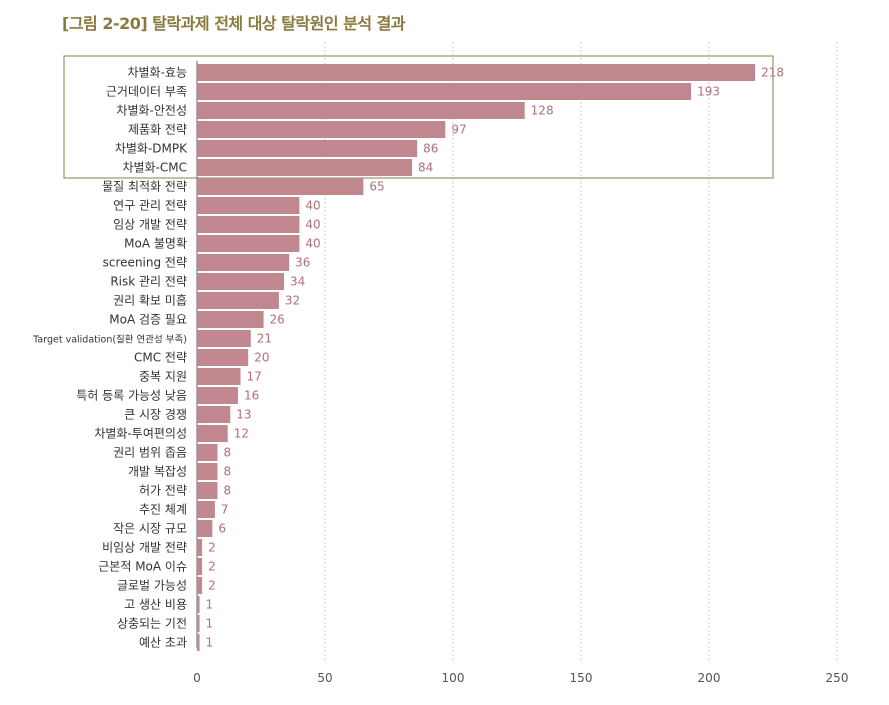 This screenshot has width=889, height=705. I want to click on x-axis-ticks: 0 50 100 150 200 250, so click(520, 678).